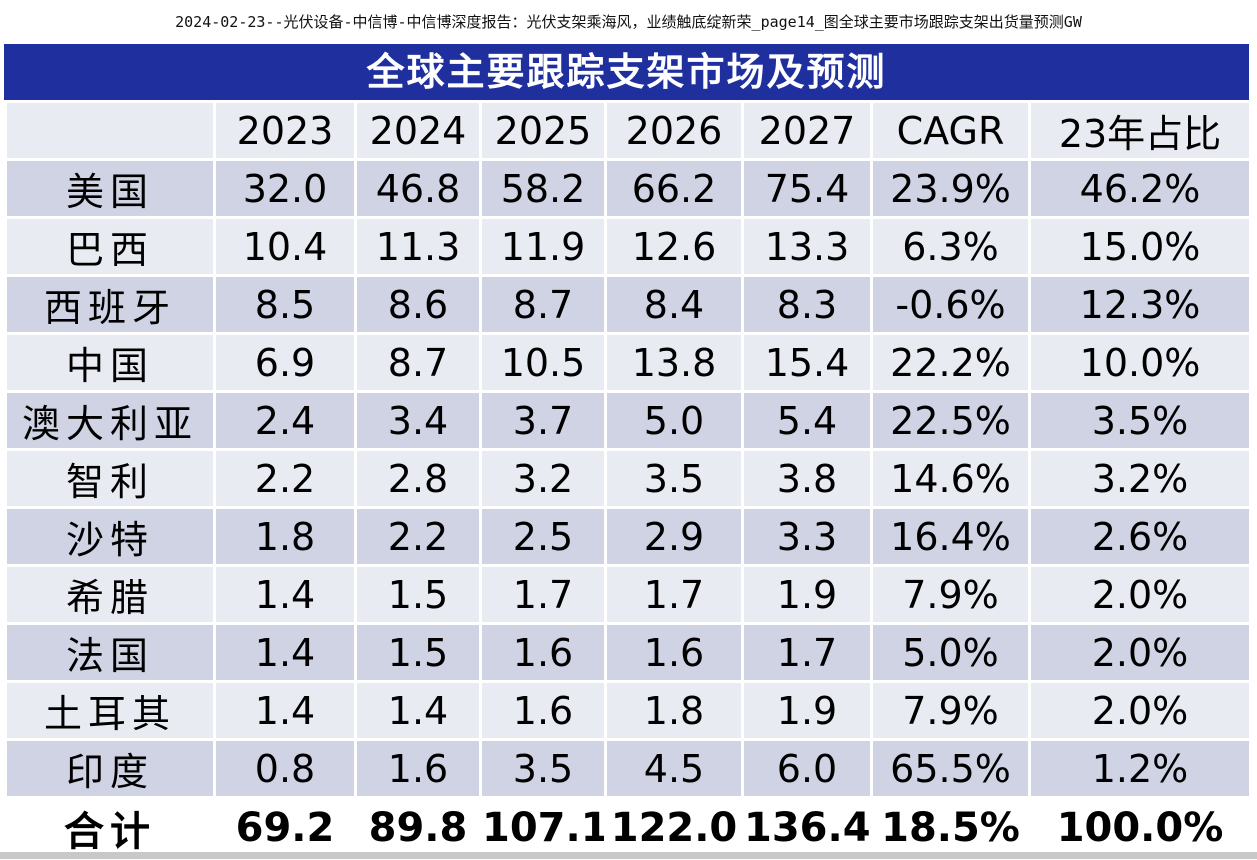 The height and width of the screenshot is (860, 1257). Describe the element at coordinates (543, 420) in the screenshot. I see `cell-2025: 3.7` at that location.